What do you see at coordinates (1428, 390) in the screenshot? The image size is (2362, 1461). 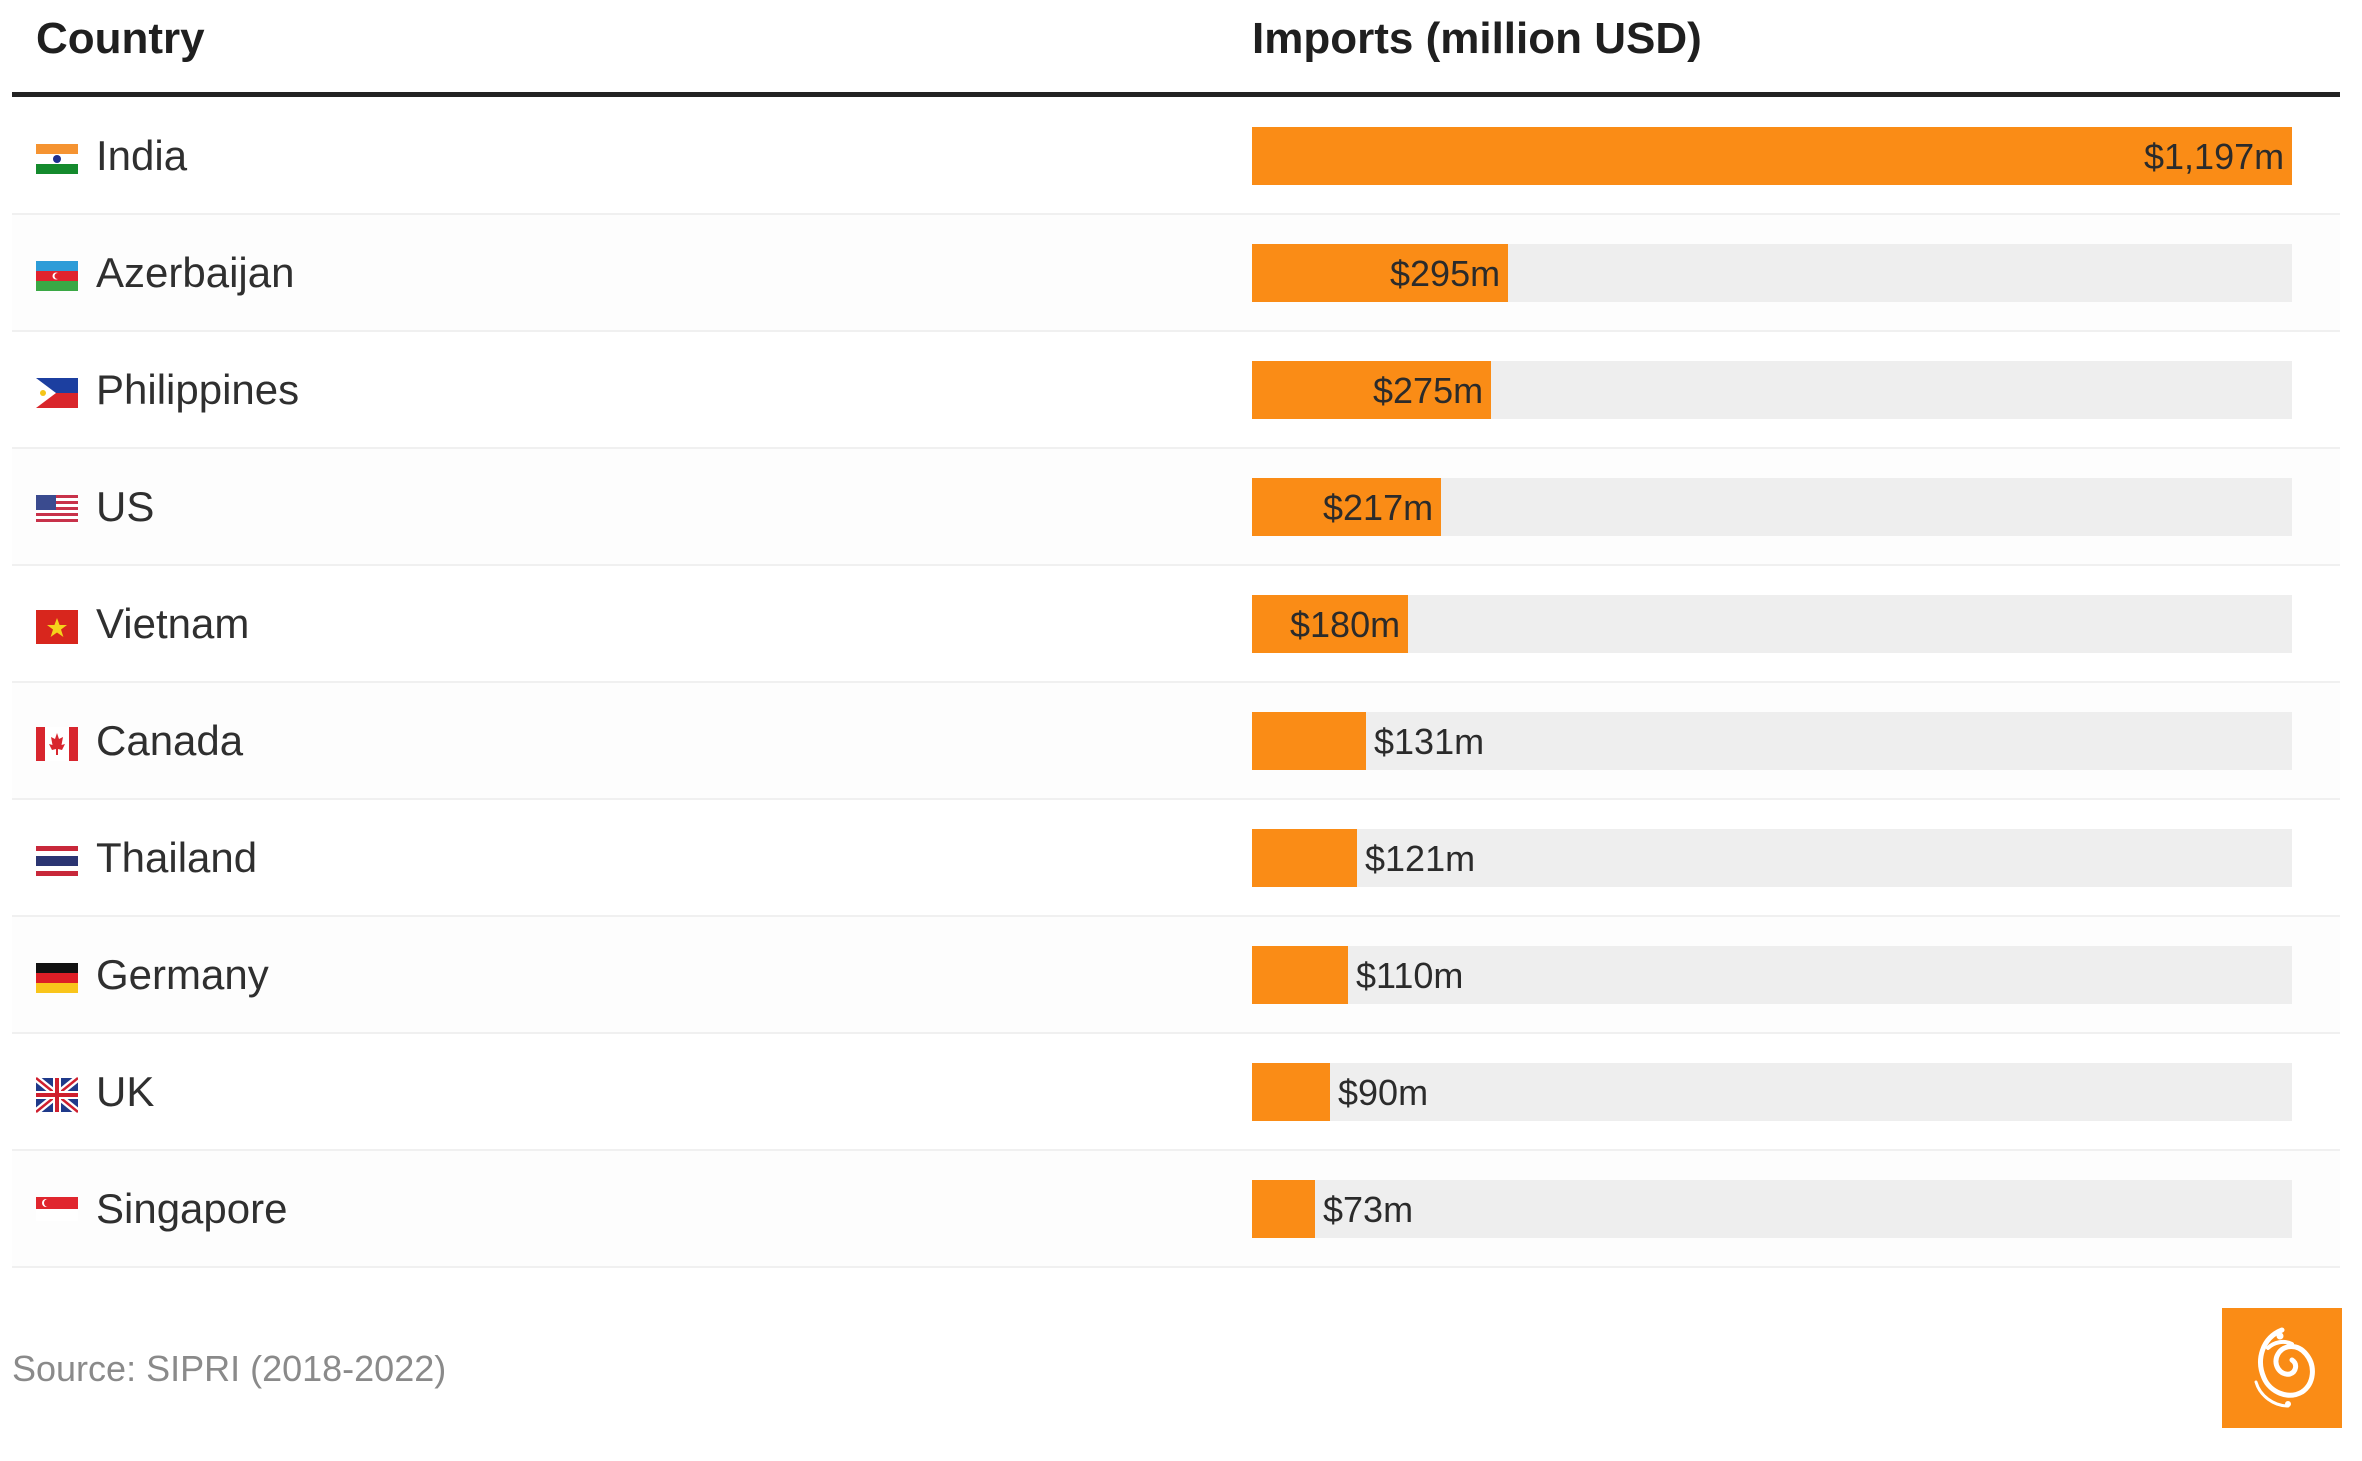 I see `value-label: $275m` at bounding box center [1428, 390].